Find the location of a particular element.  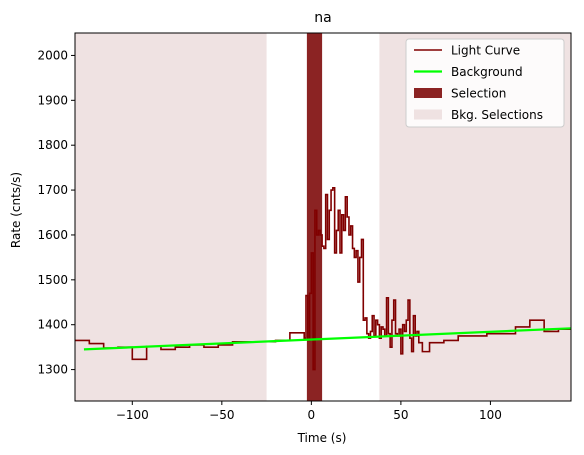

background-line is located at coordinates (327, 339).